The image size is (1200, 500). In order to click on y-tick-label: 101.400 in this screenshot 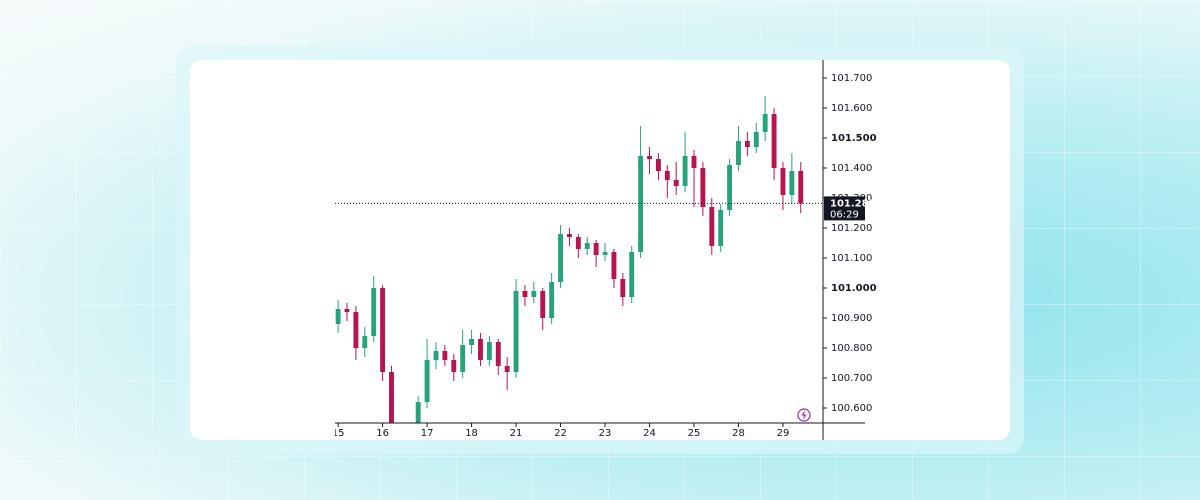, I will do `click(851, 168)`.